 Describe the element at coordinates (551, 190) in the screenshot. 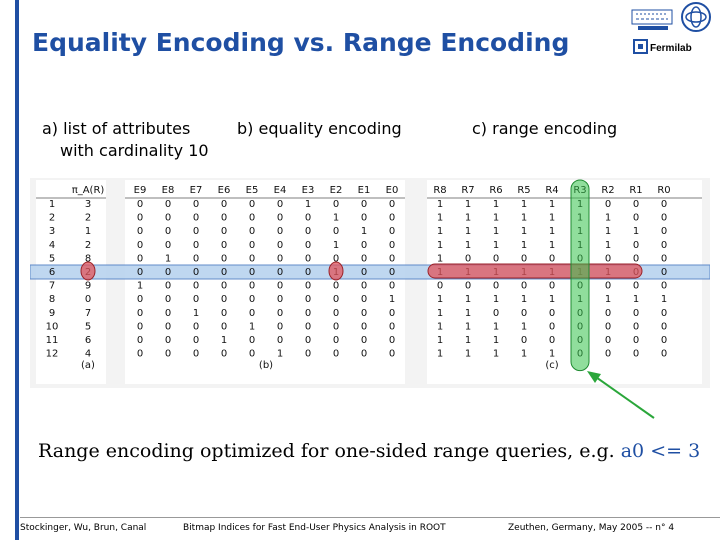

I see `header-r4: R4` at that location.